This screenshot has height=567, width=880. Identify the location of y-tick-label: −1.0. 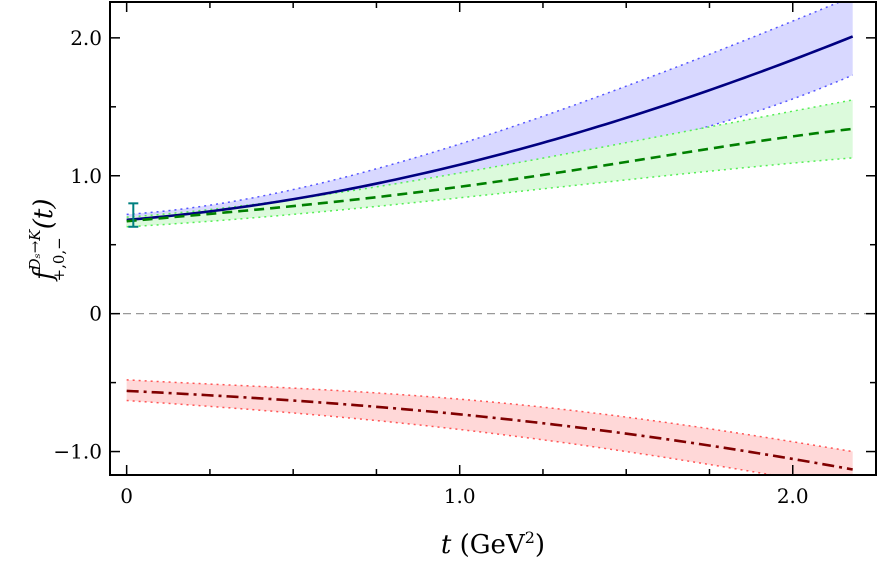
(77, 452).